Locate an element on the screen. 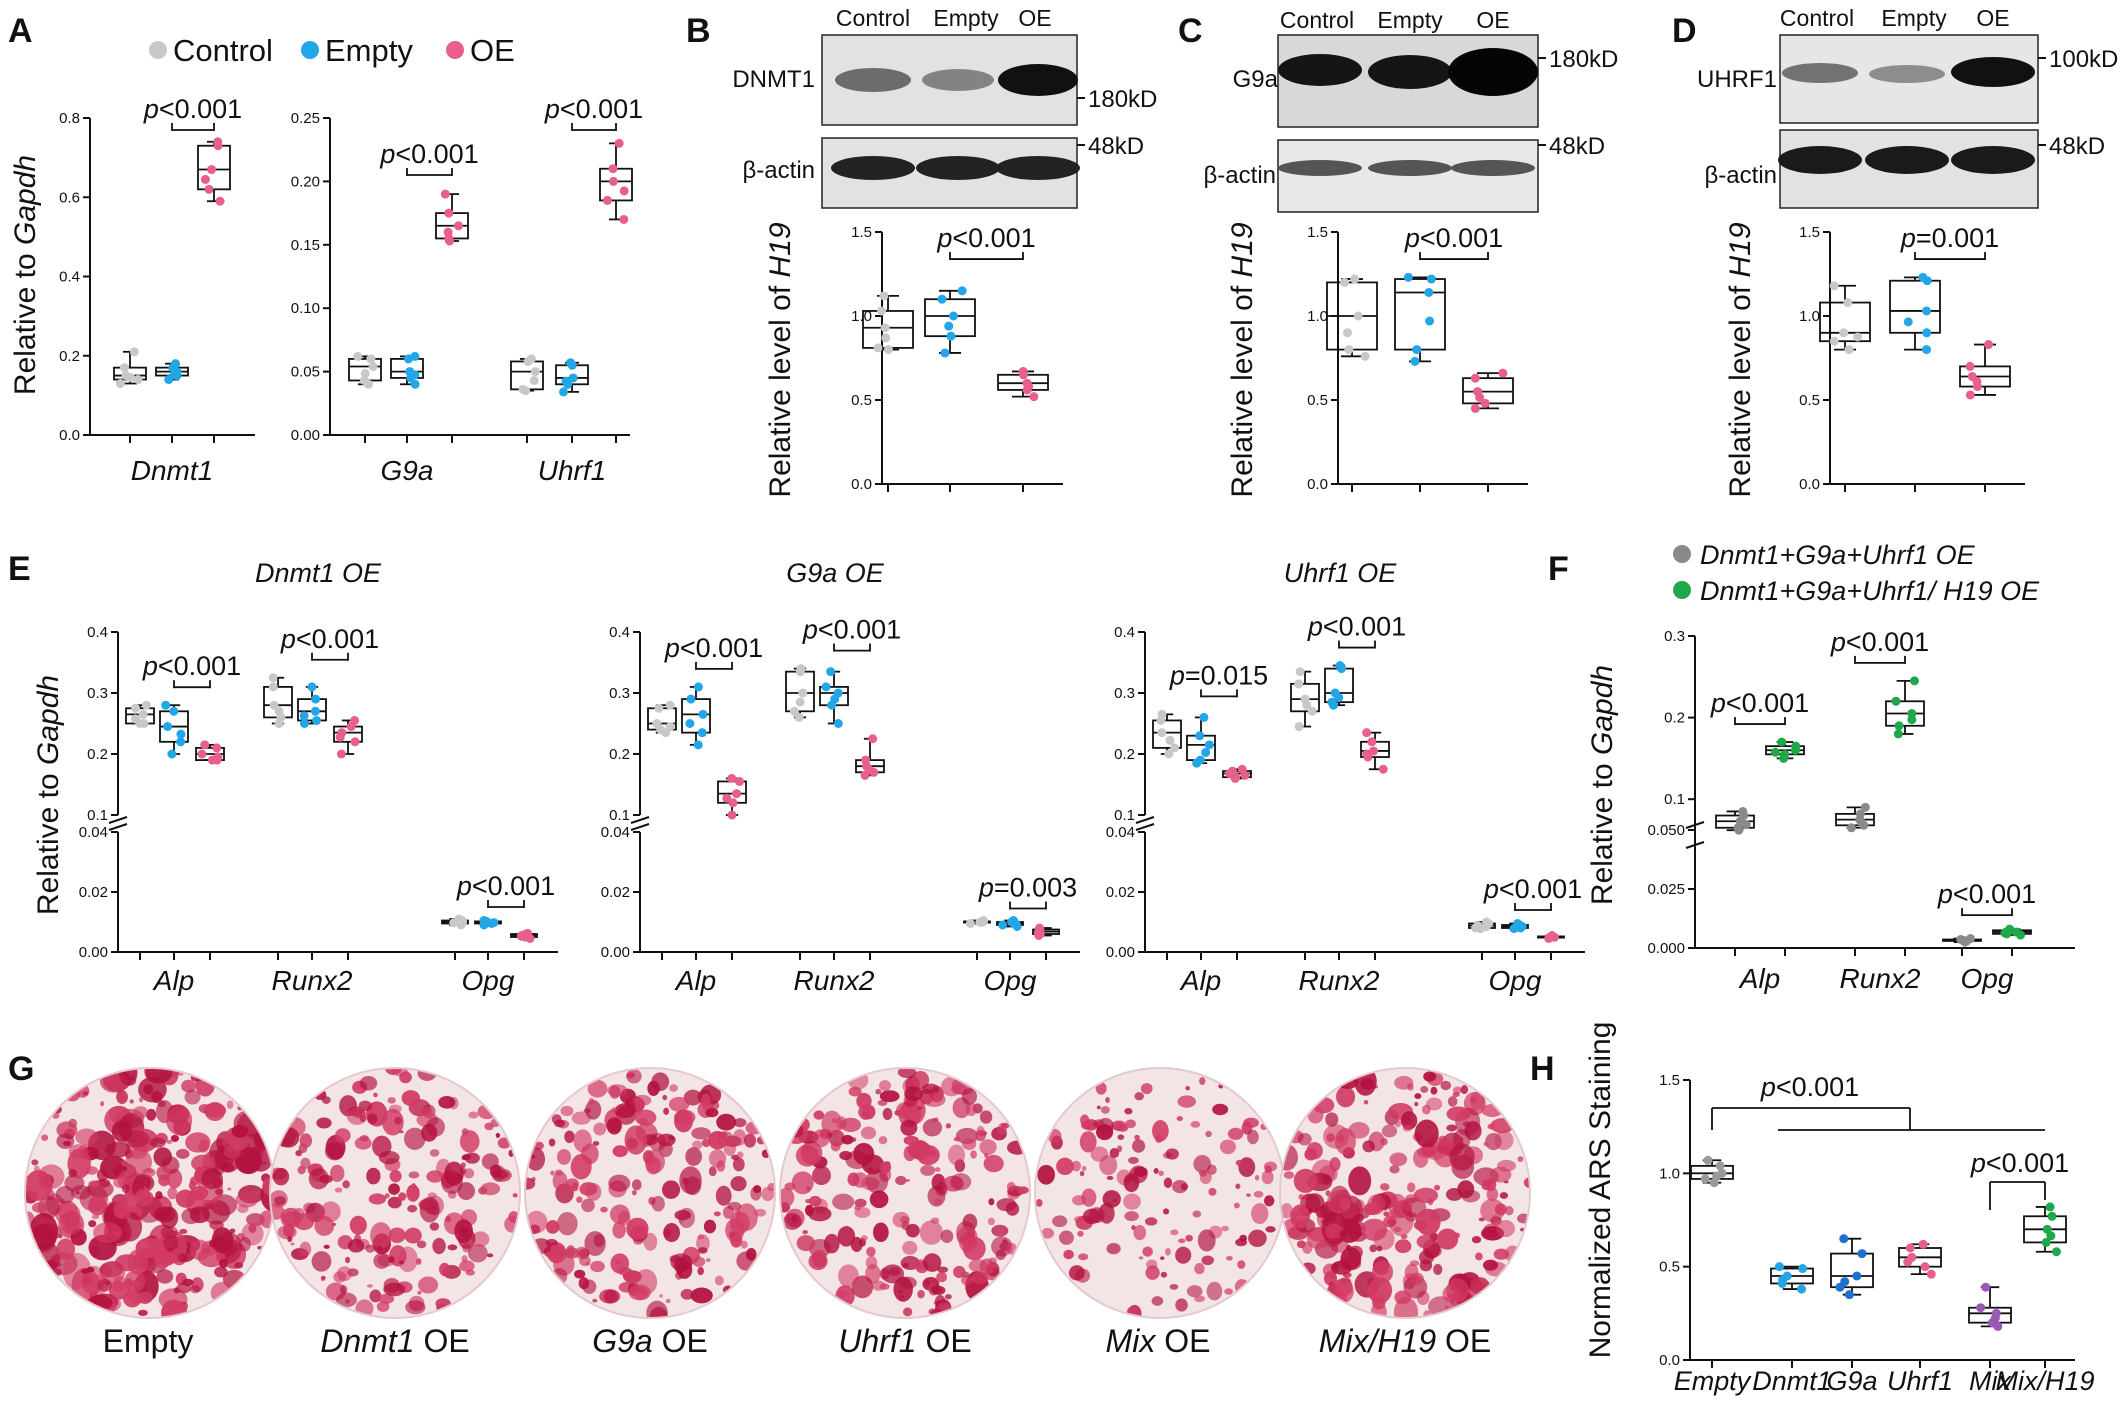 The width and height of the screenshot is (2128, 1402). p-value-label: p=0.015 is located at coordinates (1218, 675).